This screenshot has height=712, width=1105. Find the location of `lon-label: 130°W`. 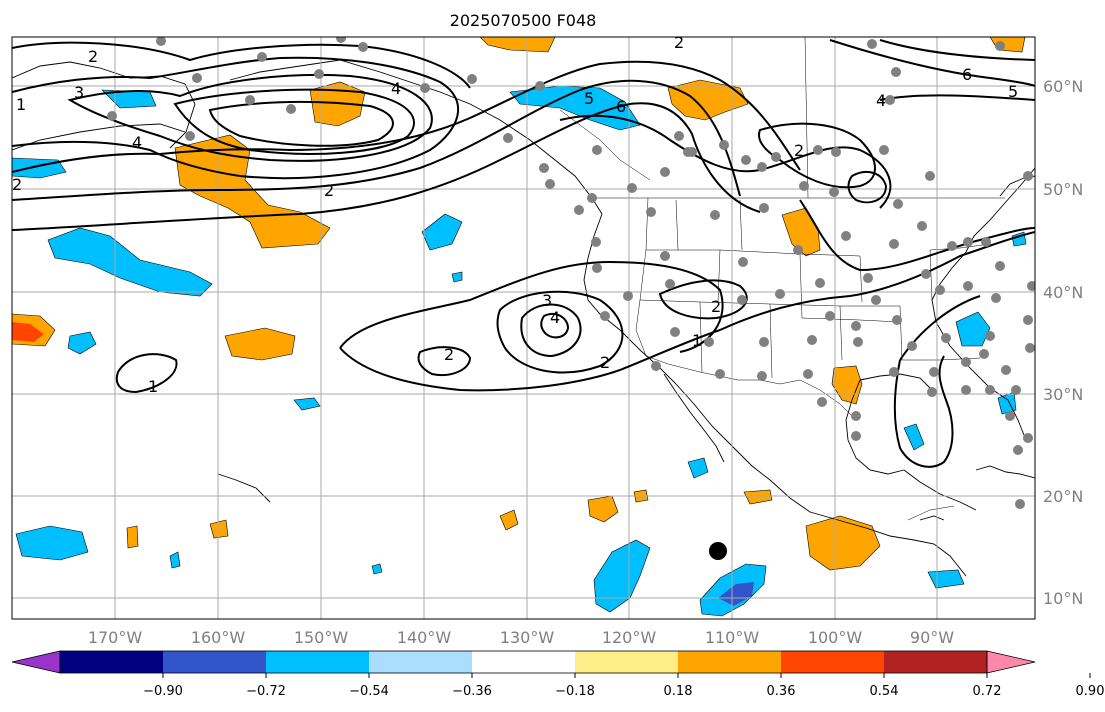

lon-label: 130°W is located at coordinates (527, 637).